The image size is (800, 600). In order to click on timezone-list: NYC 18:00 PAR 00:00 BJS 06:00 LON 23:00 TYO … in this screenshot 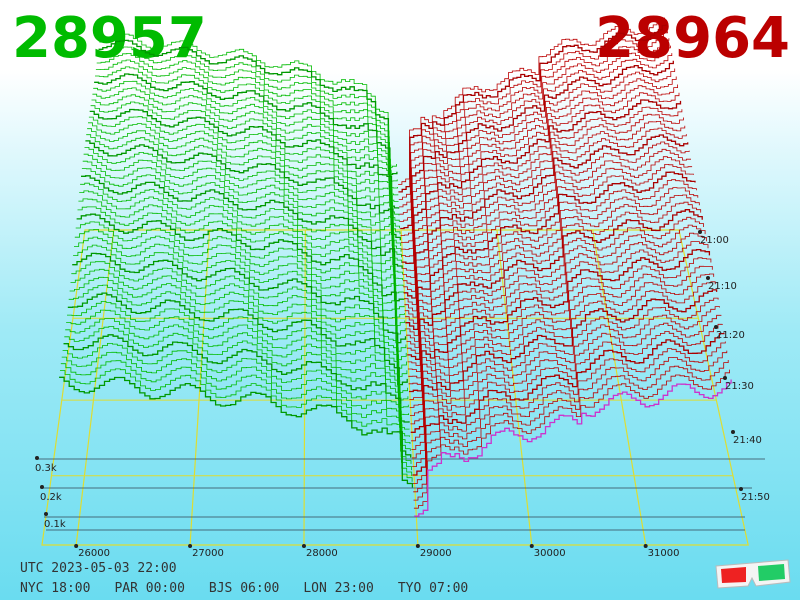, I will do `click(256, 589)`.